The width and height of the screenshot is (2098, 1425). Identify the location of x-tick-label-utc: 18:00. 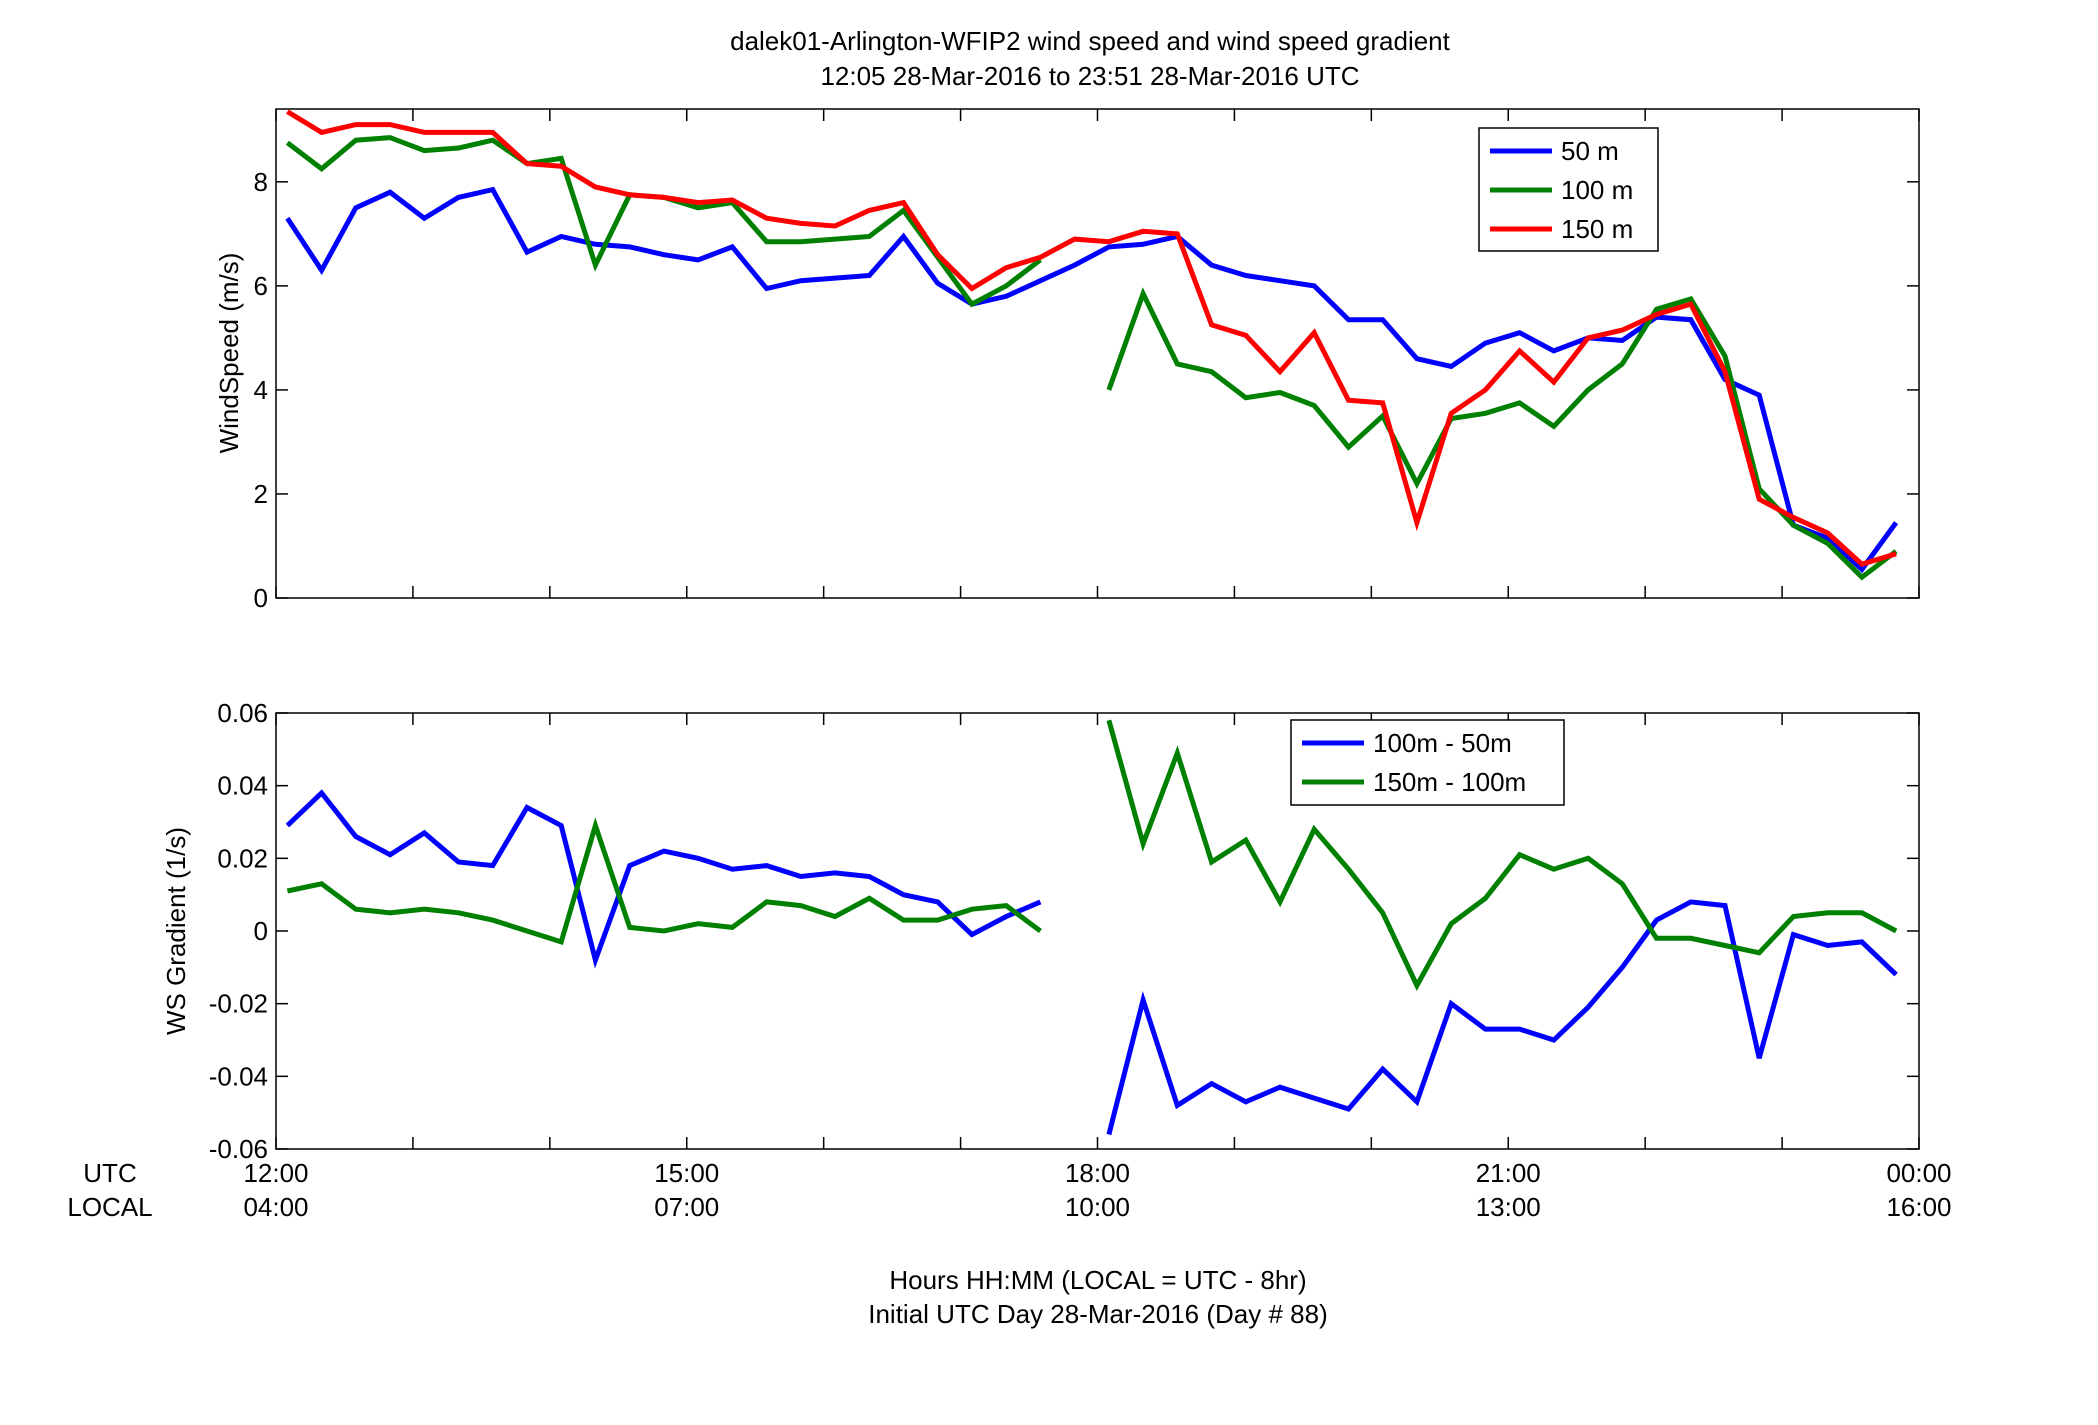
(1097, 1173).